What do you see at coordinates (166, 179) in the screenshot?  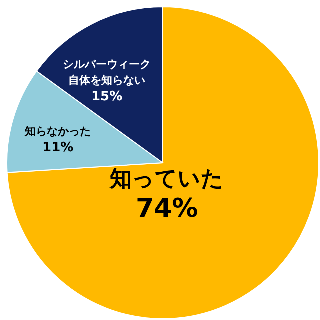 I see `slice-label: 知っていた` at bounding box center [166, 179].